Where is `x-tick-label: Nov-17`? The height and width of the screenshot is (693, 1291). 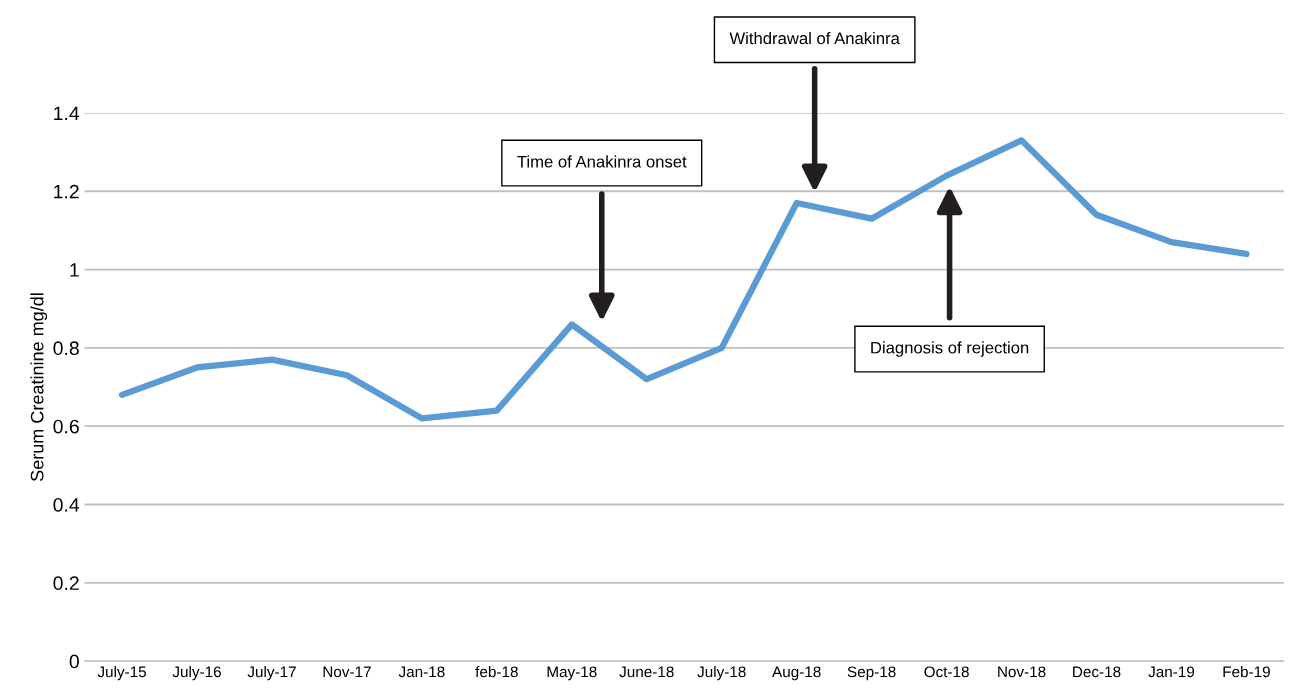
x-tick-label: Nov-17 is located at coordinates (347, 672).